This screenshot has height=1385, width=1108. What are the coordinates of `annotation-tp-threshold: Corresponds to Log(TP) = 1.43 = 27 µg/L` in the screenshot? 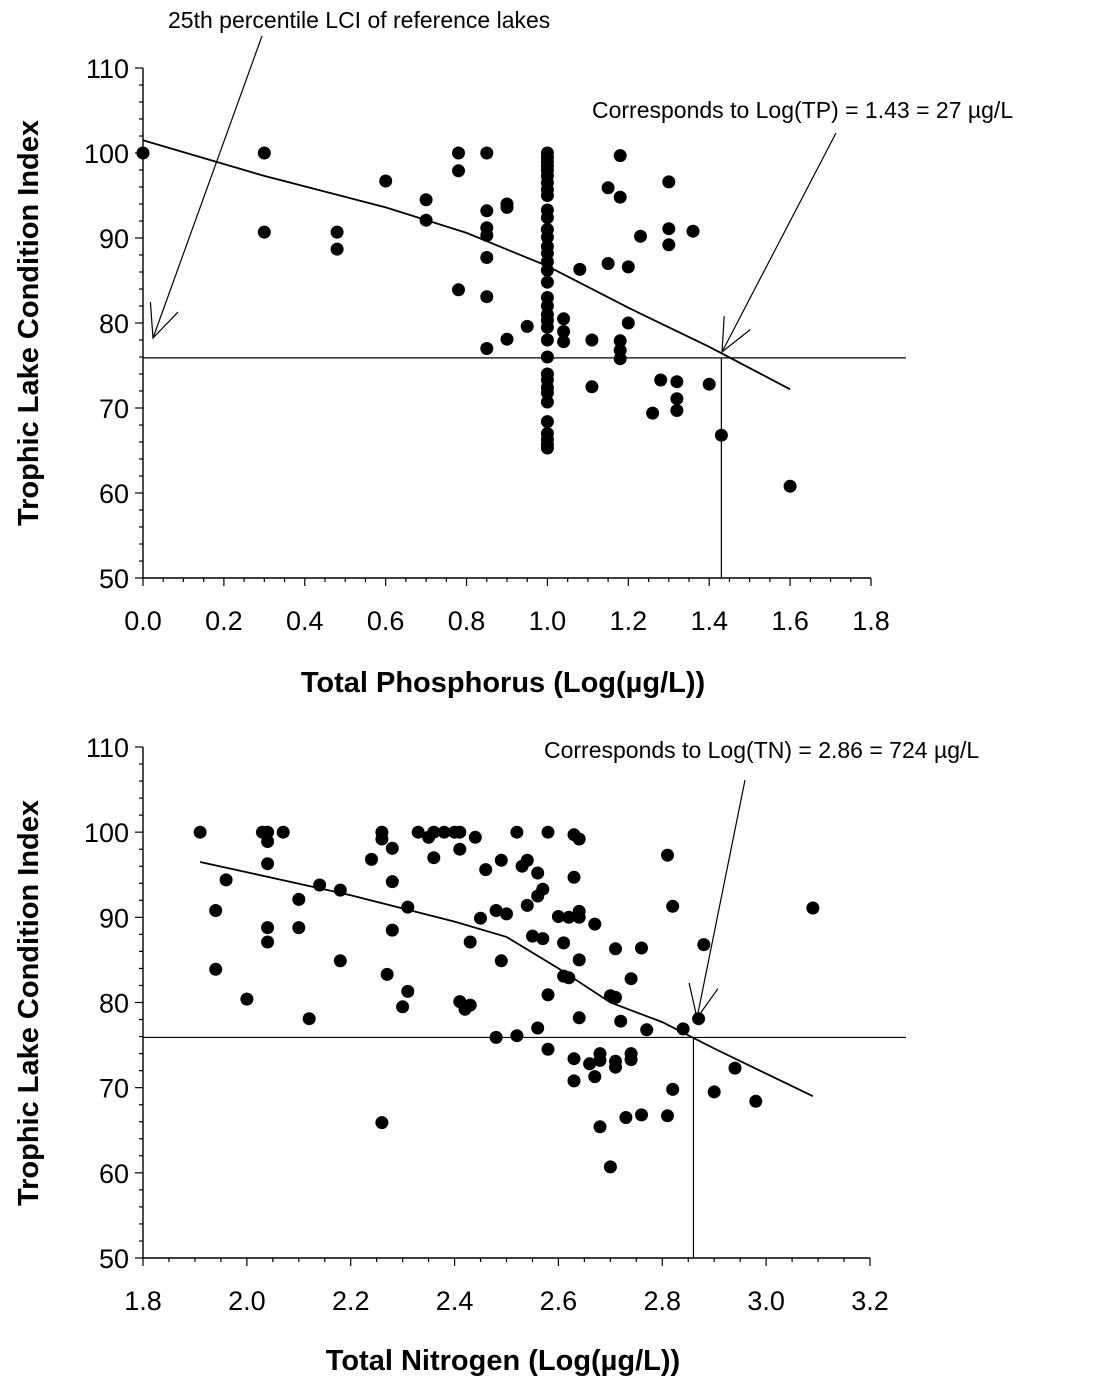 It's located at (802, 110).